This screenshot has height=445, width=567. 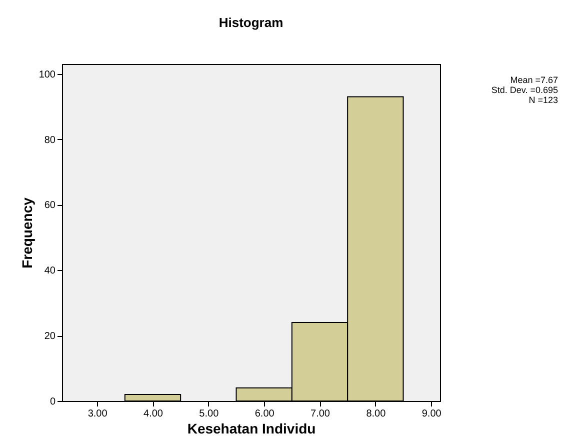 What do you see at coordinates (50, 271) in the screenshot?
I see `y-tick-label: 40` at bounding box center [50, 271].